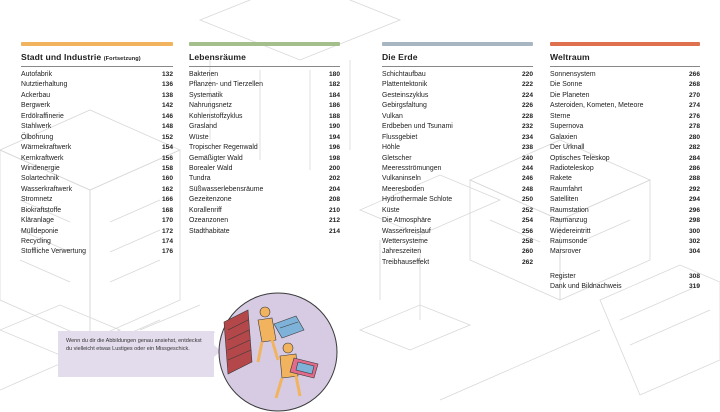  What do you see at coordinates (457, 85) in the screenshot?
I see `toc-entry: Plattentektonik 222` at bounding box center [457, 85].